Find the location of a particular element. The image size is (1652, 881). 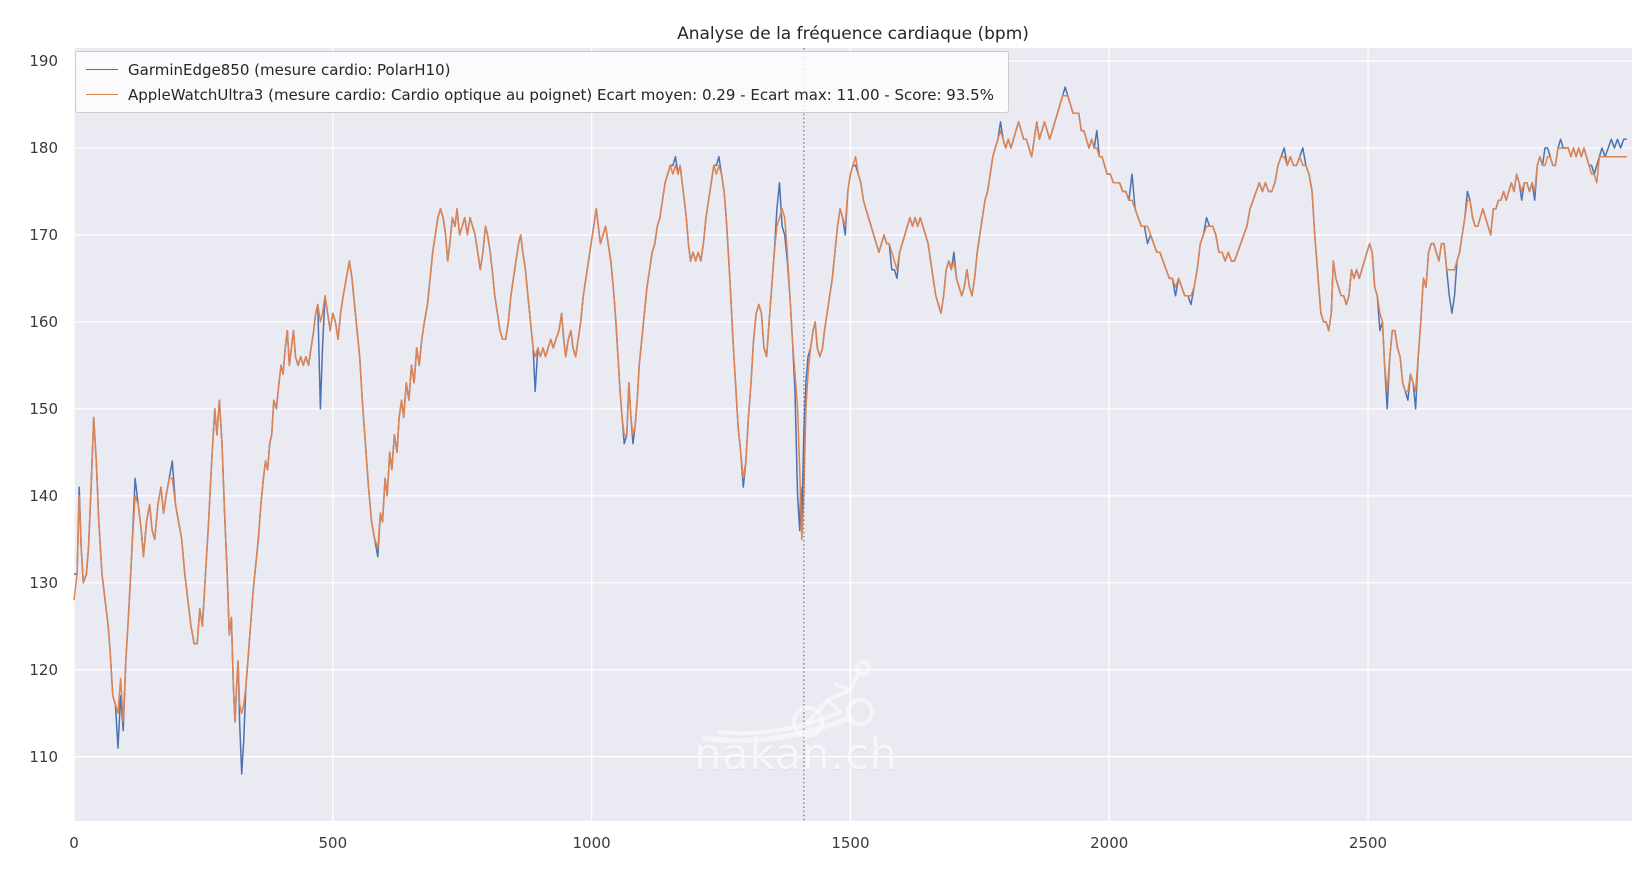

y-tick-label: 150 is located at coordinates (43, 408).